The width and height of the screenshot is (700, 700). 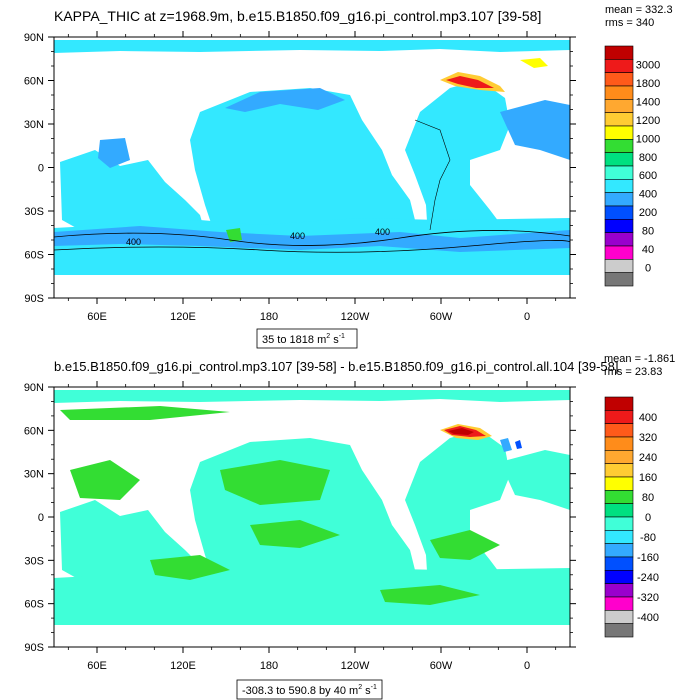 I want to click on colorbar-label: 1000, so click(x=648, y=139).